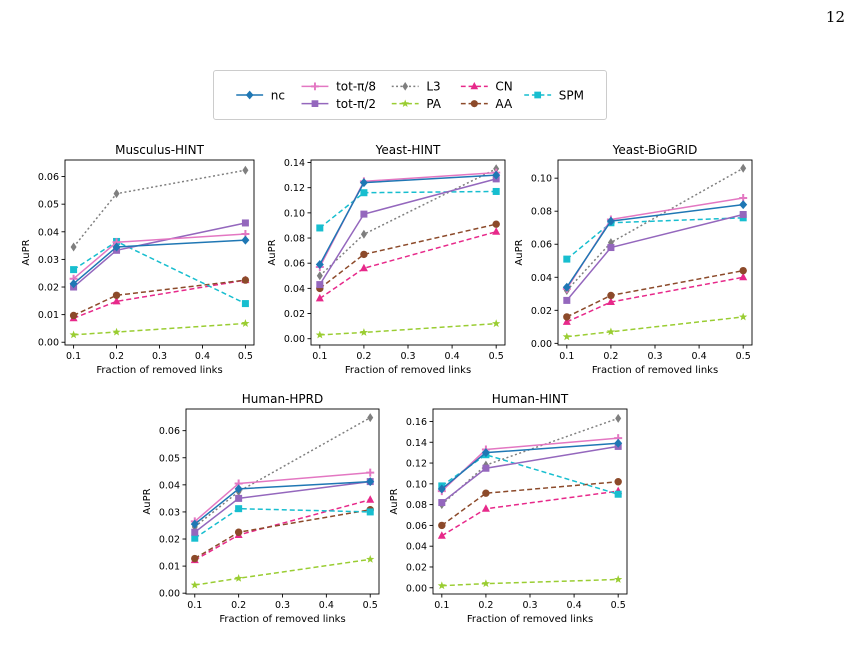 This screenshot has width=859, height=671. What do you see at coordinates (835, 17) in the screenshot?
I see `page-number: 12` at bounding box center [835, 17].